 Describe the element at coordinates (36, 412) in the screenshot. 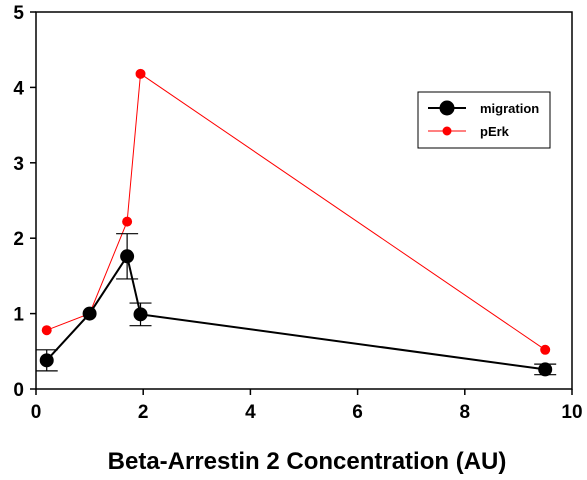

I see `x-tick-label: 0` at that location.